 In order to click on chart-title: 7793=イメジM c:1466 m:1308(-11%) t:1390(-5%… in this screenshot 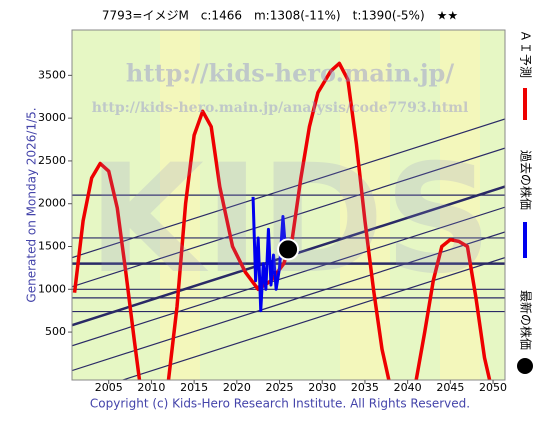, I will do `click(280, 16)`.